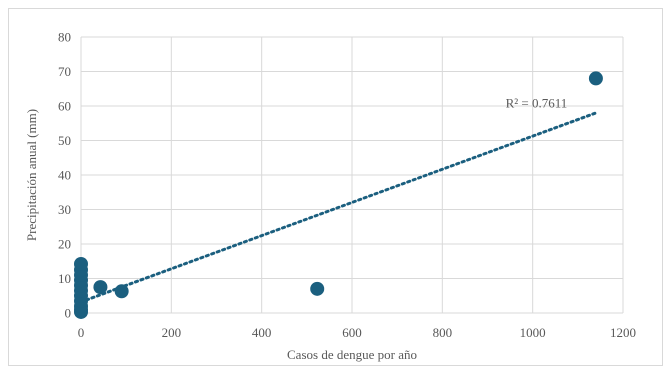 Image resolution: width=671 pixels, height=374 pixels. I want to click on x-tick-label: 1200, so click(623, 332).